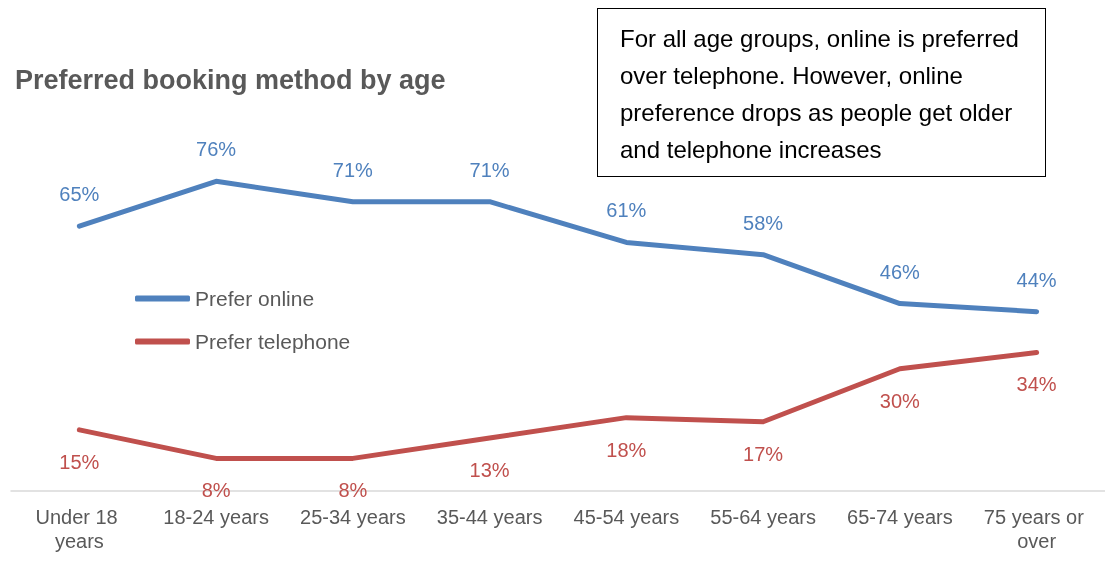  What do you see at coordinates (626, 449) in the screenshot?
I see `data-label: 18%` at bounding box center [626, 449].